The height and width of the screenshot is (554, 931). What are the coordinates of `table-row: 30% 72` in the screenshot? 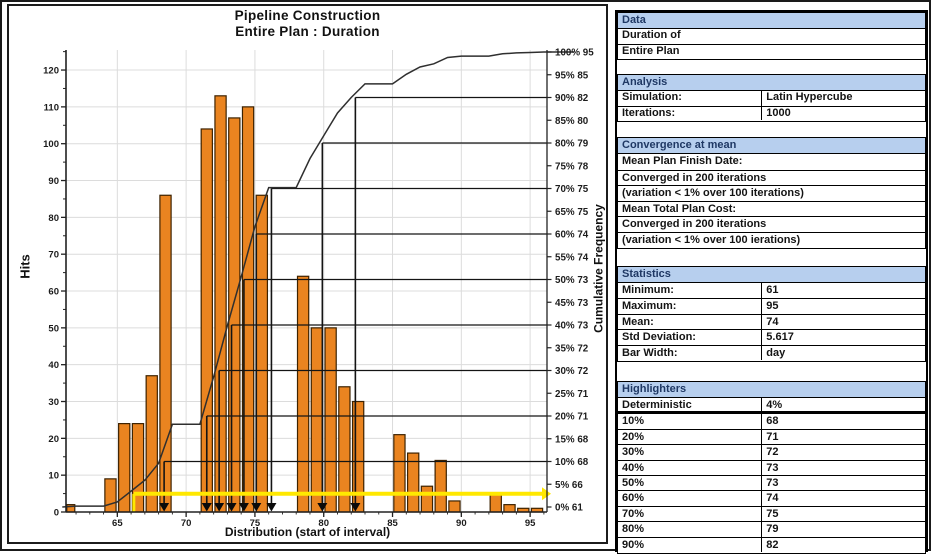 It's located at (771, 452).